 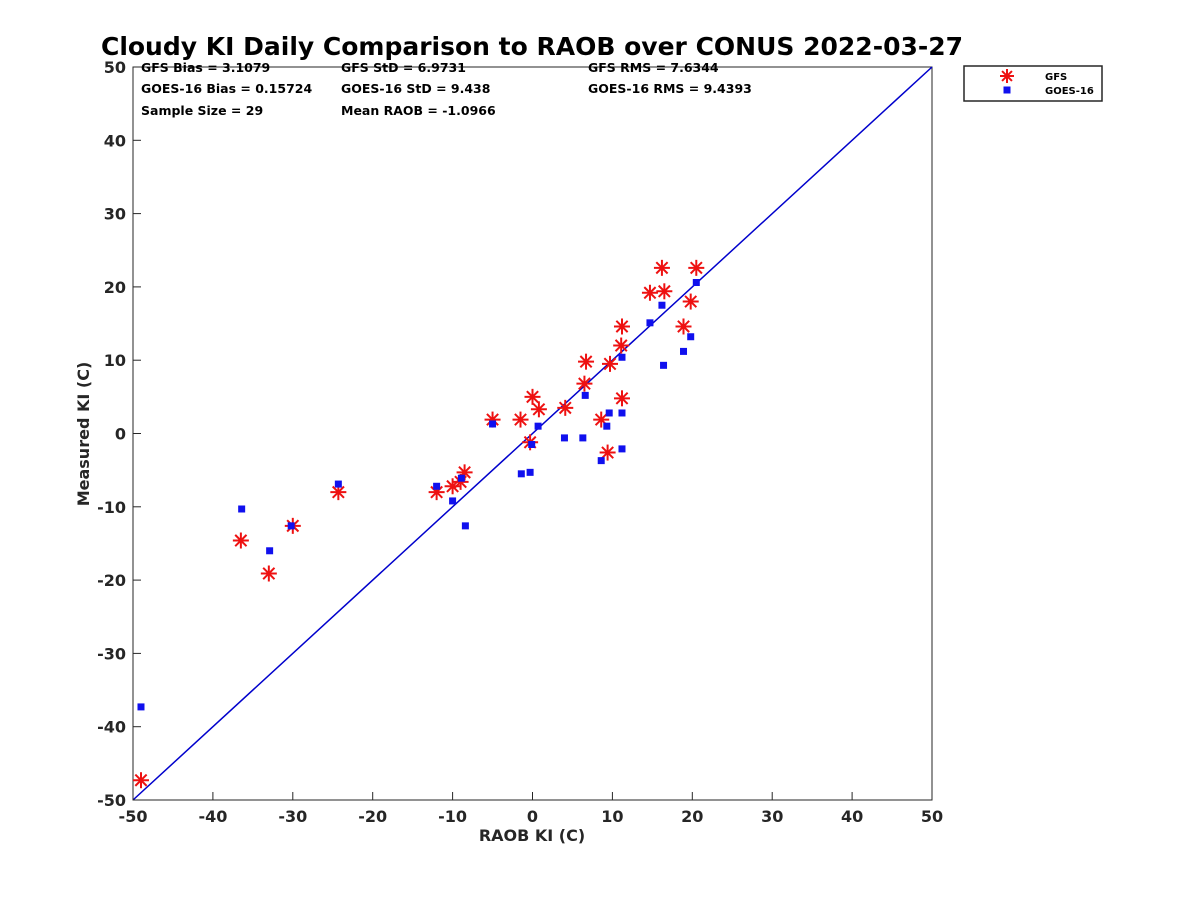 I want to click on stat-text: GOES-16 StD = 9.438, so click(x=415, y=88).